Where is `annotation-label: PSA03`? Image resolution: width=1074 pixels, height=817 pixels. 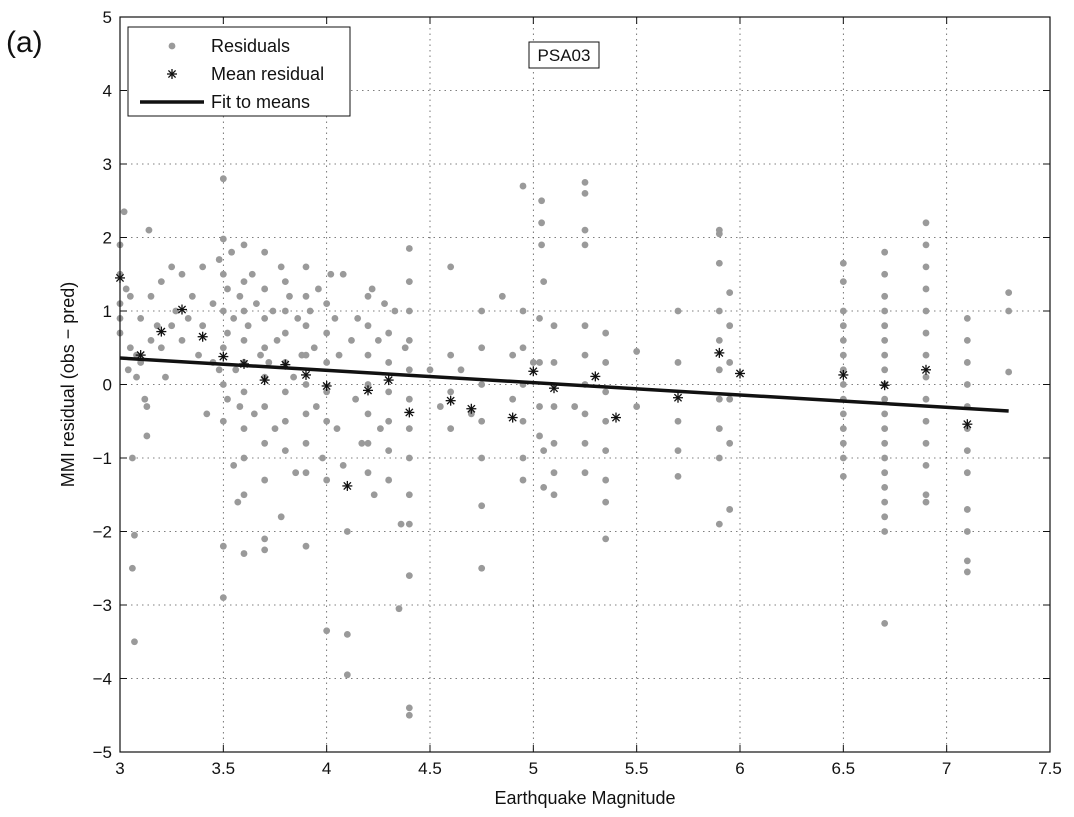 annotation-label: PSA03 is located at coordinates (564, 55).